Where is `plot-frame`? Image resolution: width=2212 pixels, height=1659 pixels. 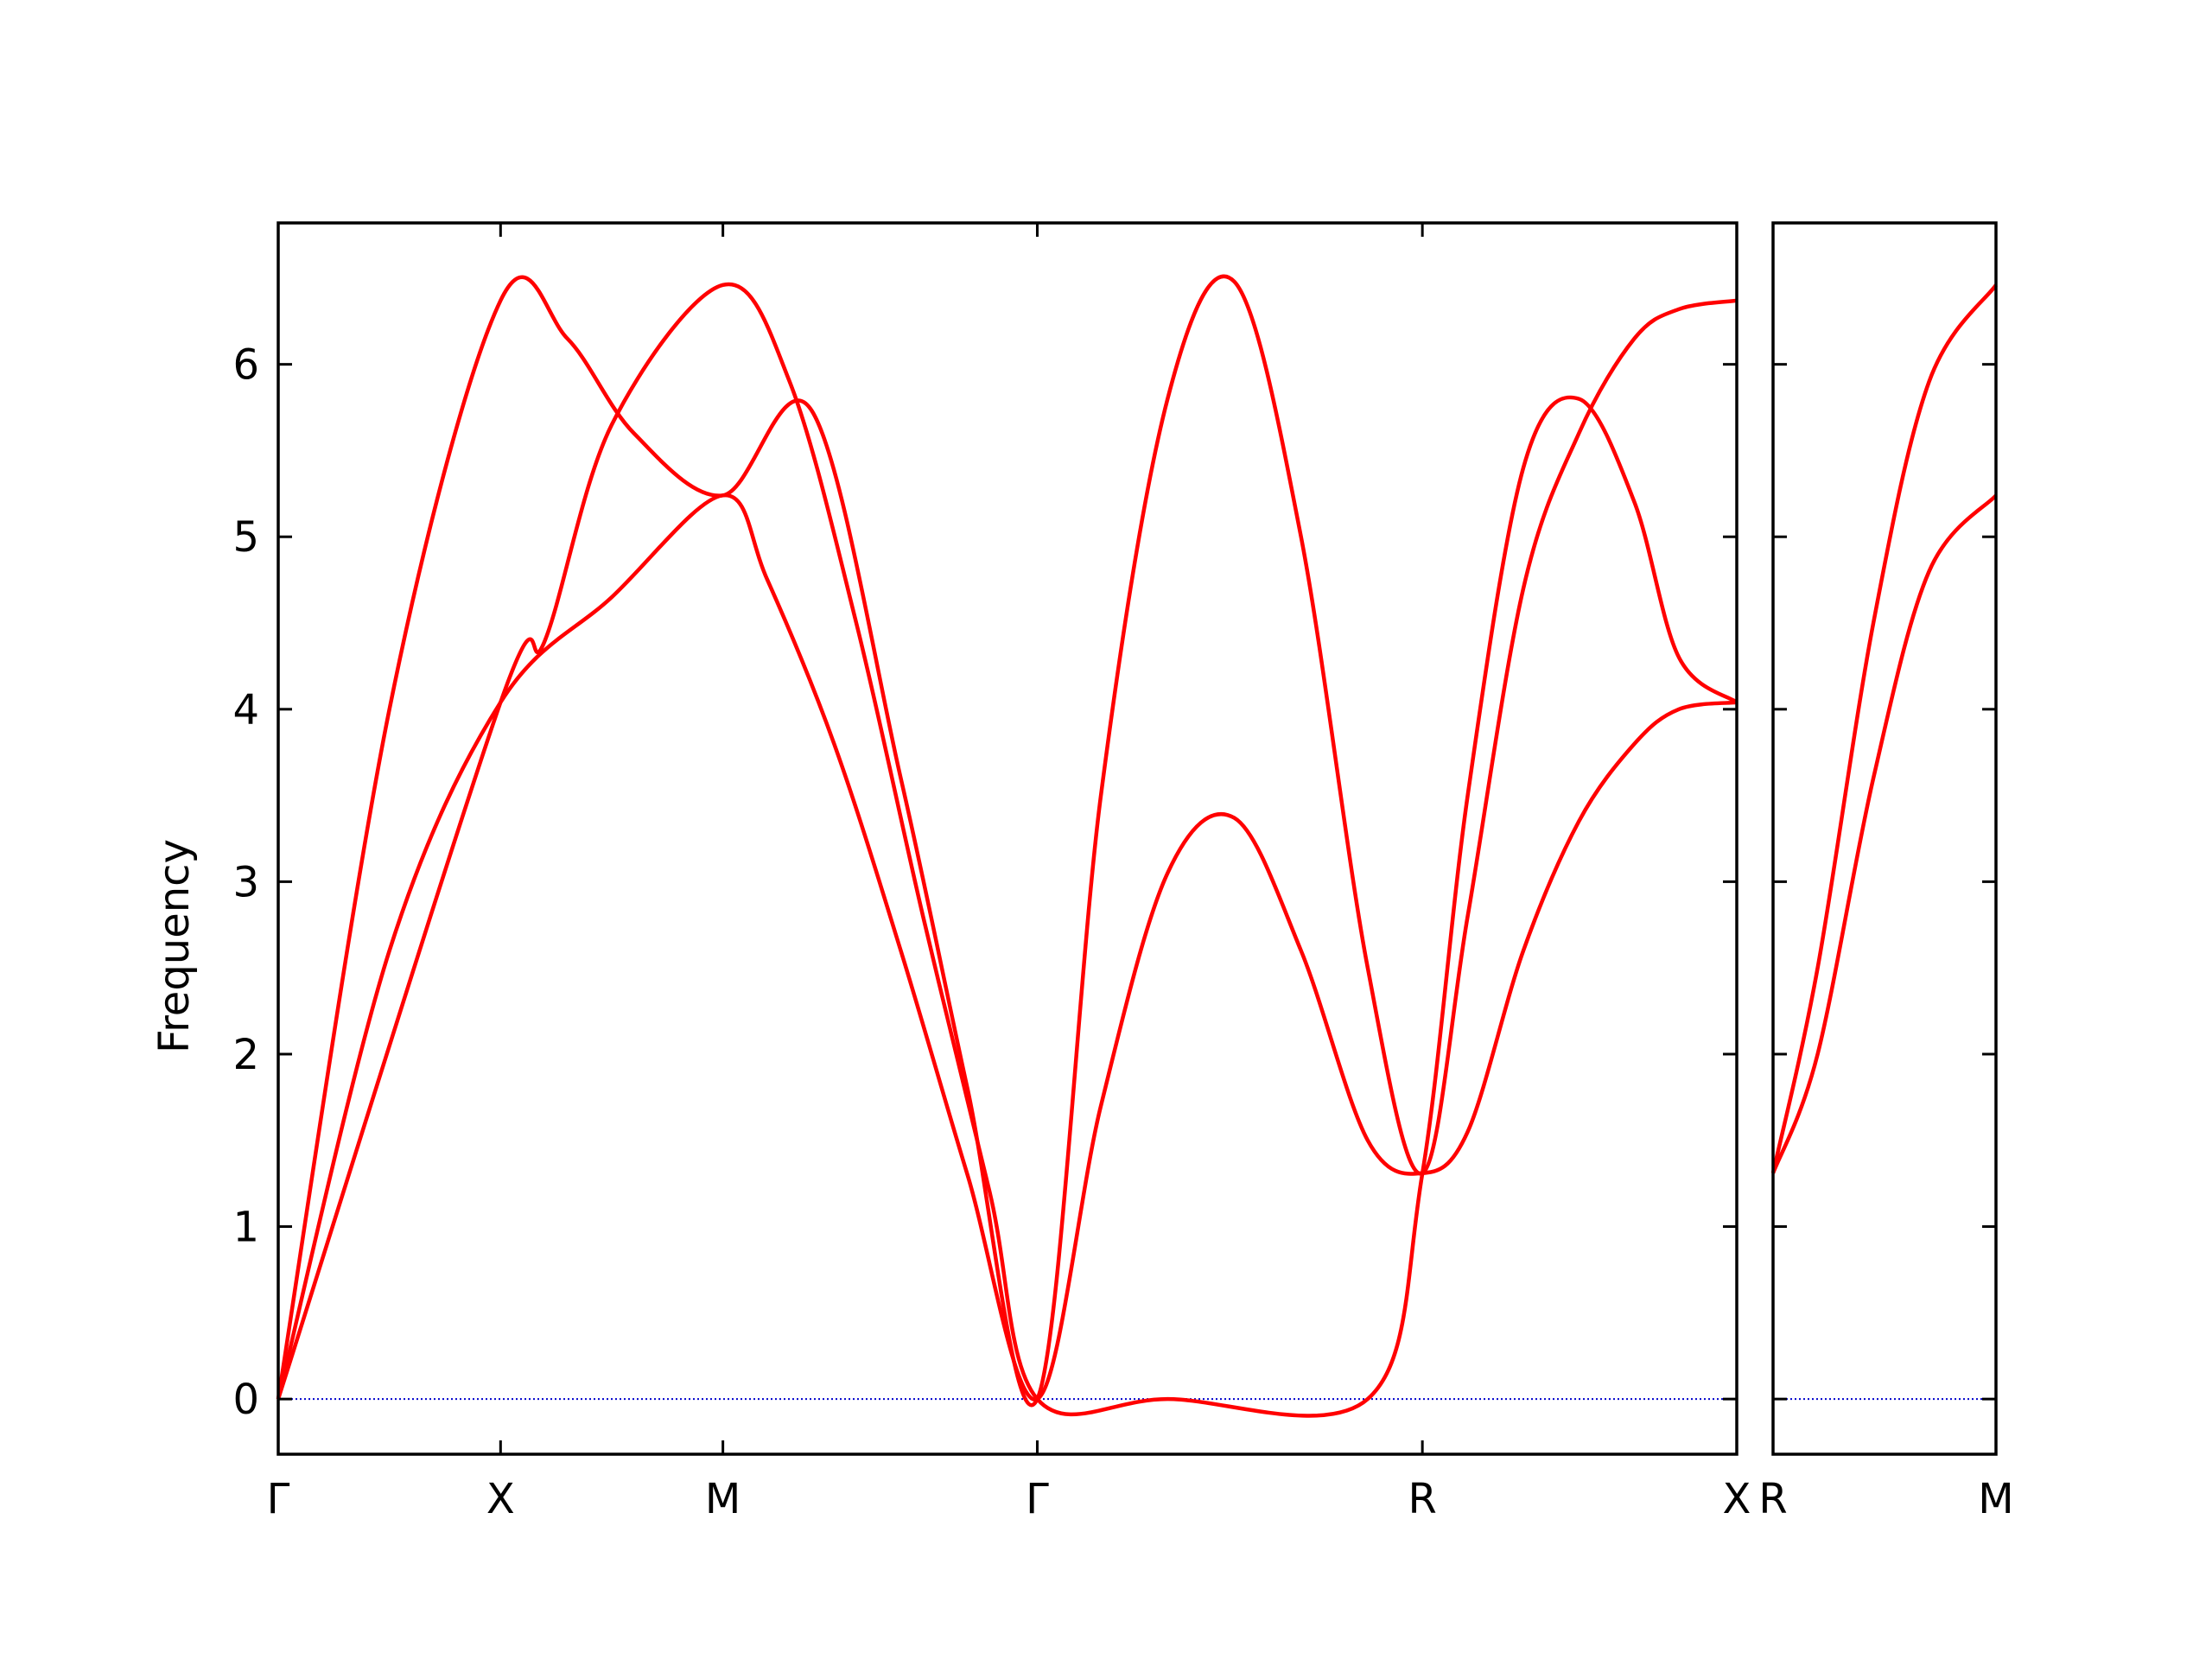
plot-frame is located at coordinates (1884, 838).